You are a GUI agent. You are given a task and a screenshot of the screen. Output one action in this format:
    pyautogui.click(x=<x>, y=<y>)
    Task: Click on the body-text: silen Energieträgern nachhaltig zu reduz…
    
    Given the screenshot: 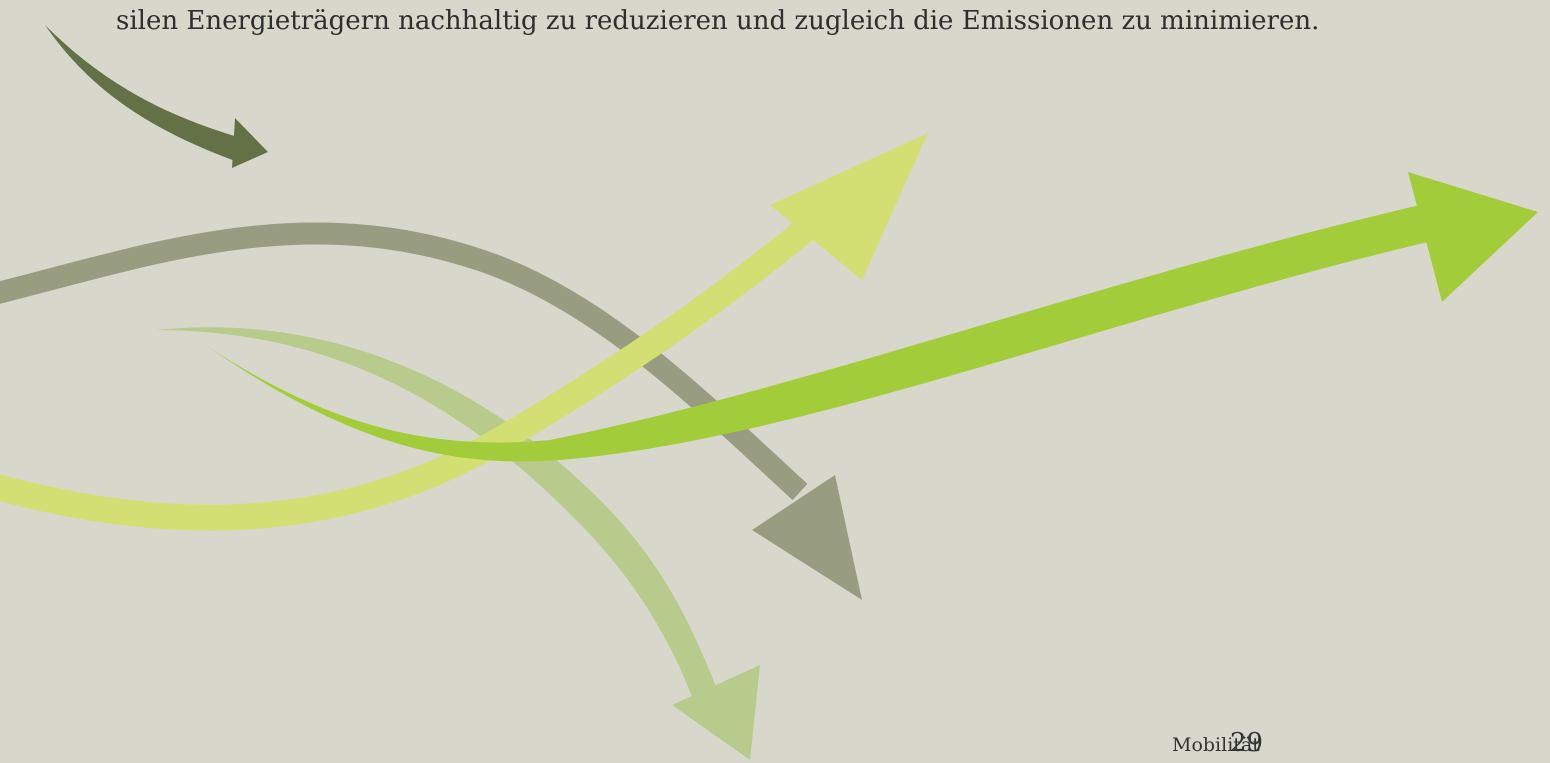 What is the action you would take?
    pyautogui.click(x=718, y=21)
    